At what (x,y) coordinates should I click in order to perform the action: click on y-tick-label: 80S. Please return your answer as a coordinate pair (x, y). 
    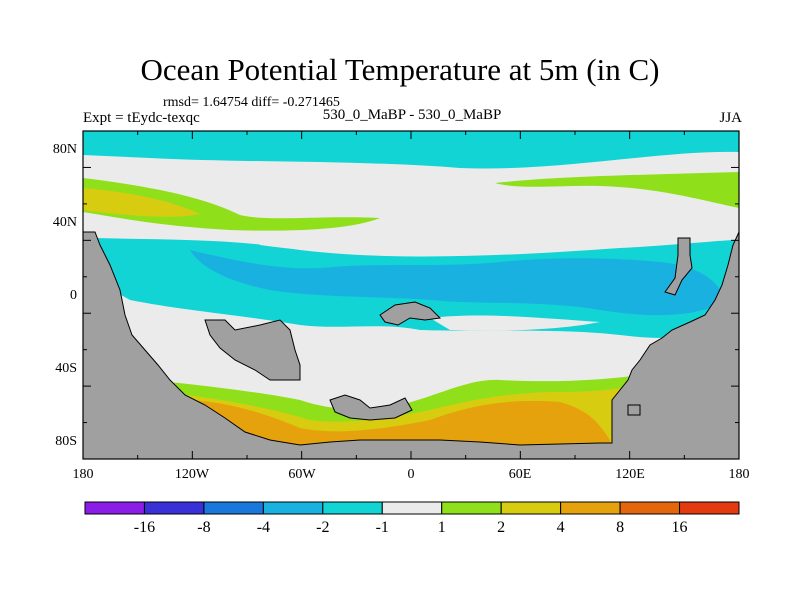
    Looking at the image, I should click on (66, 441).